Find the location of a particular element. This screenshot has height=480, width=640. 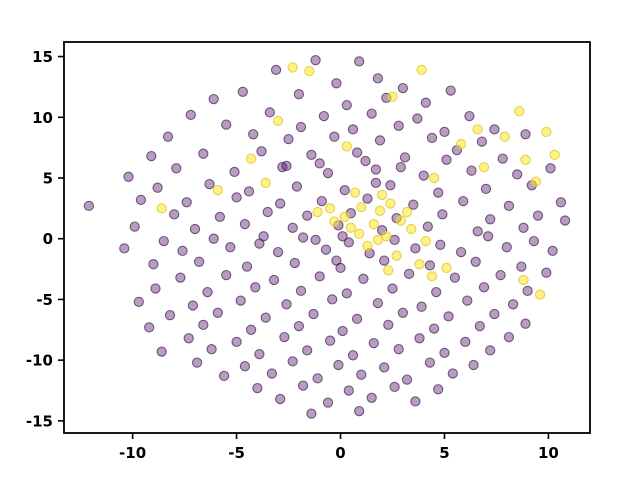

y-tick-label: -10 is located at coordinates (39, 361).